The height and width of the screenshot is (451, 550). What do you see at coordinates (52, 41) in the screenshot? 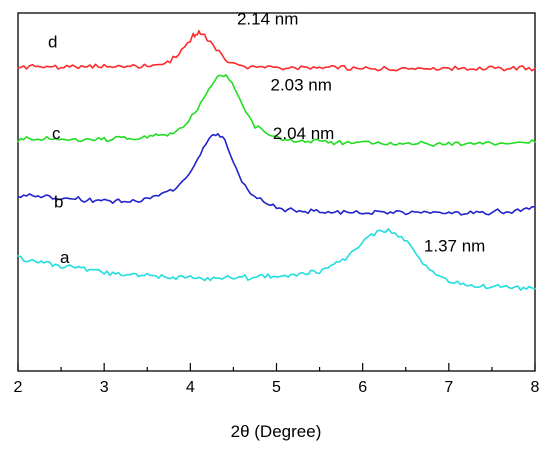
I see `series-label-d: d` at bounding box center [52, 41].